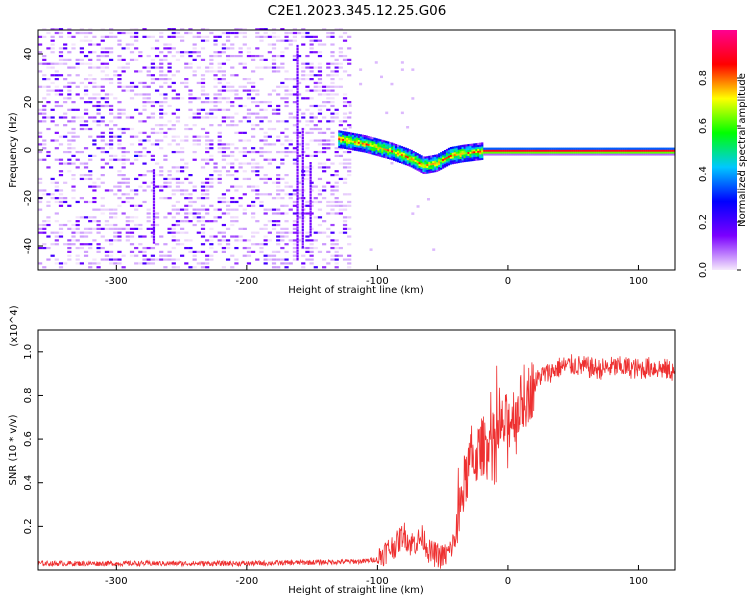  What do you see at coordinates (376, 576) in the screenshot?
I see `snr-x-ticks: -300 -200 -100 0 100` at bounding box center [376, 576].